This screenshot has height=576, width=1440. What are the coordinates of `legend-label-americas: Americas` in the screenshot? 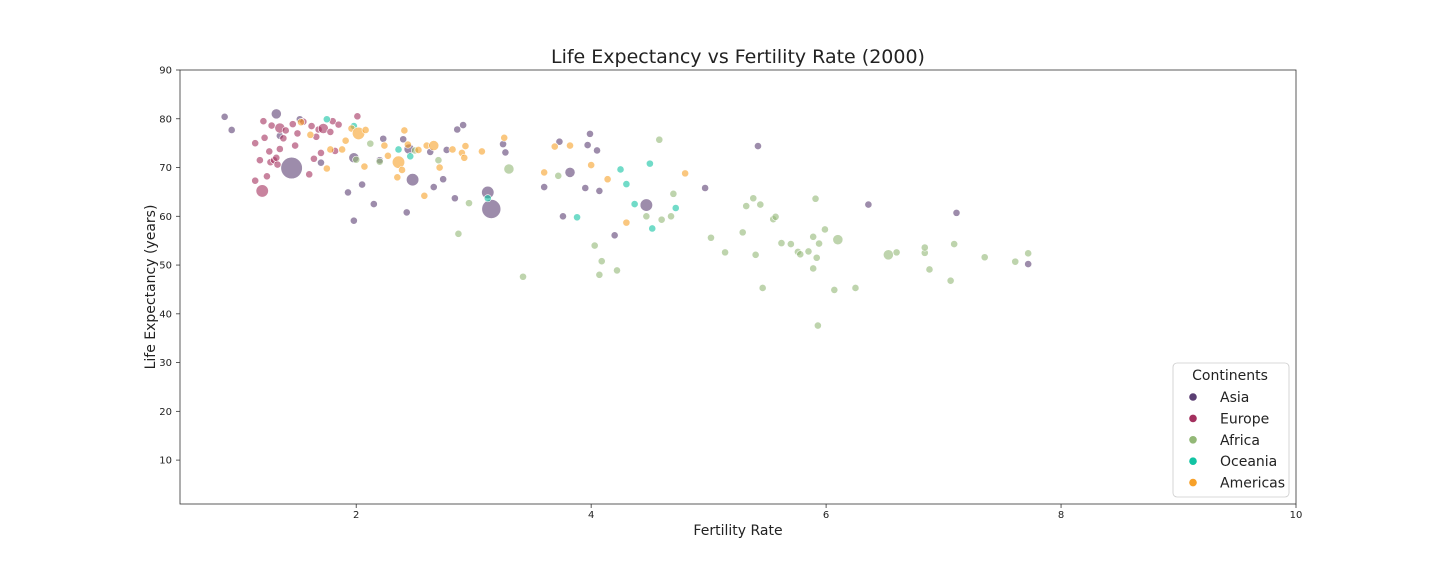 It's located at (1252, 484).